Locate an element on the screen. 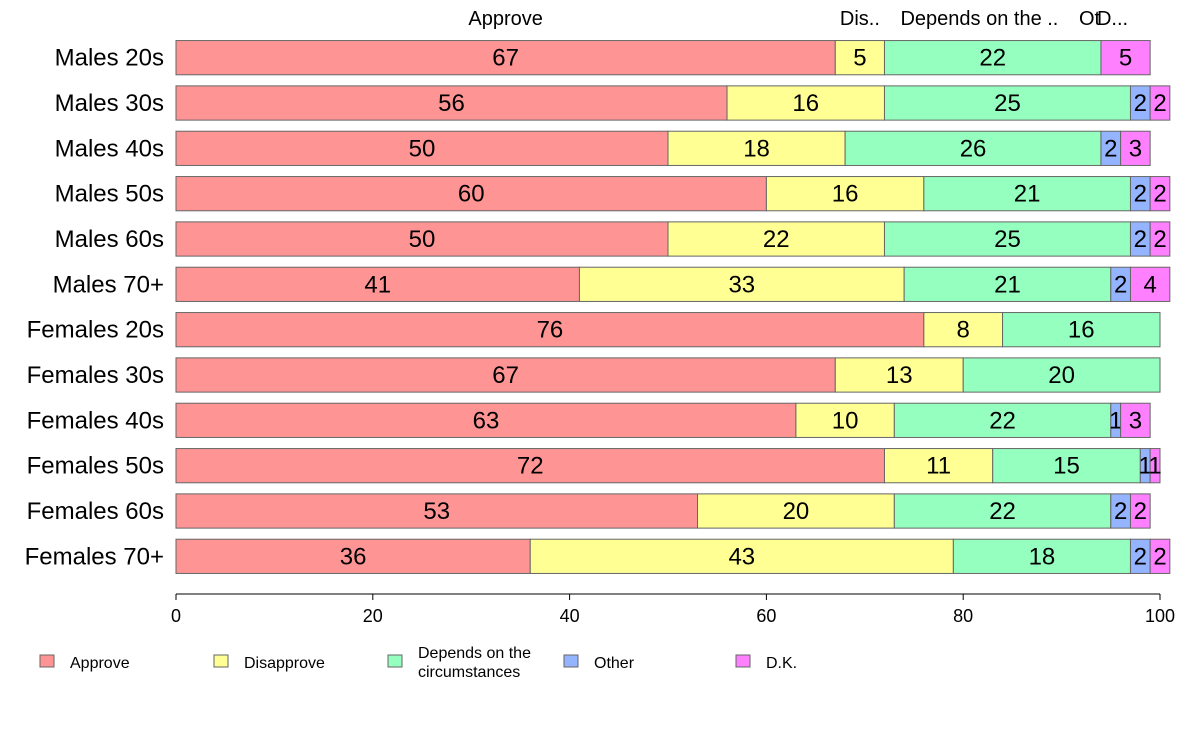  segment-value-label: 53 is located at coordinates (436, 511).